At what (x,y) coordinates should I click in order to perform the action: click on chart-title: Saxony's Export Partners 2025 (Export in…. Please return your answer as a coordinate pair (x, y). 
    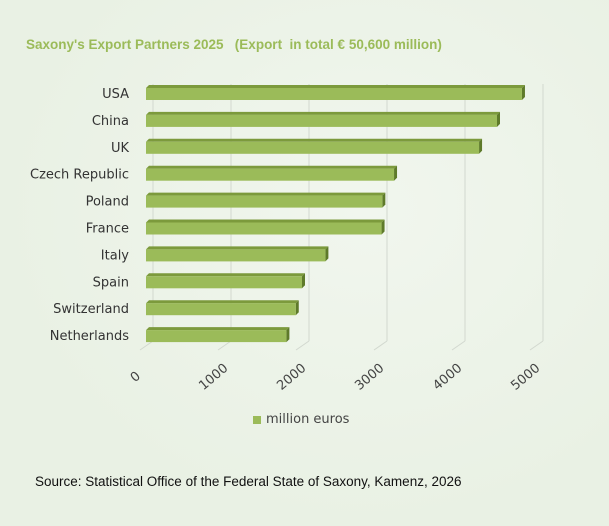
    Looking at the image, I should click on (234, 44).